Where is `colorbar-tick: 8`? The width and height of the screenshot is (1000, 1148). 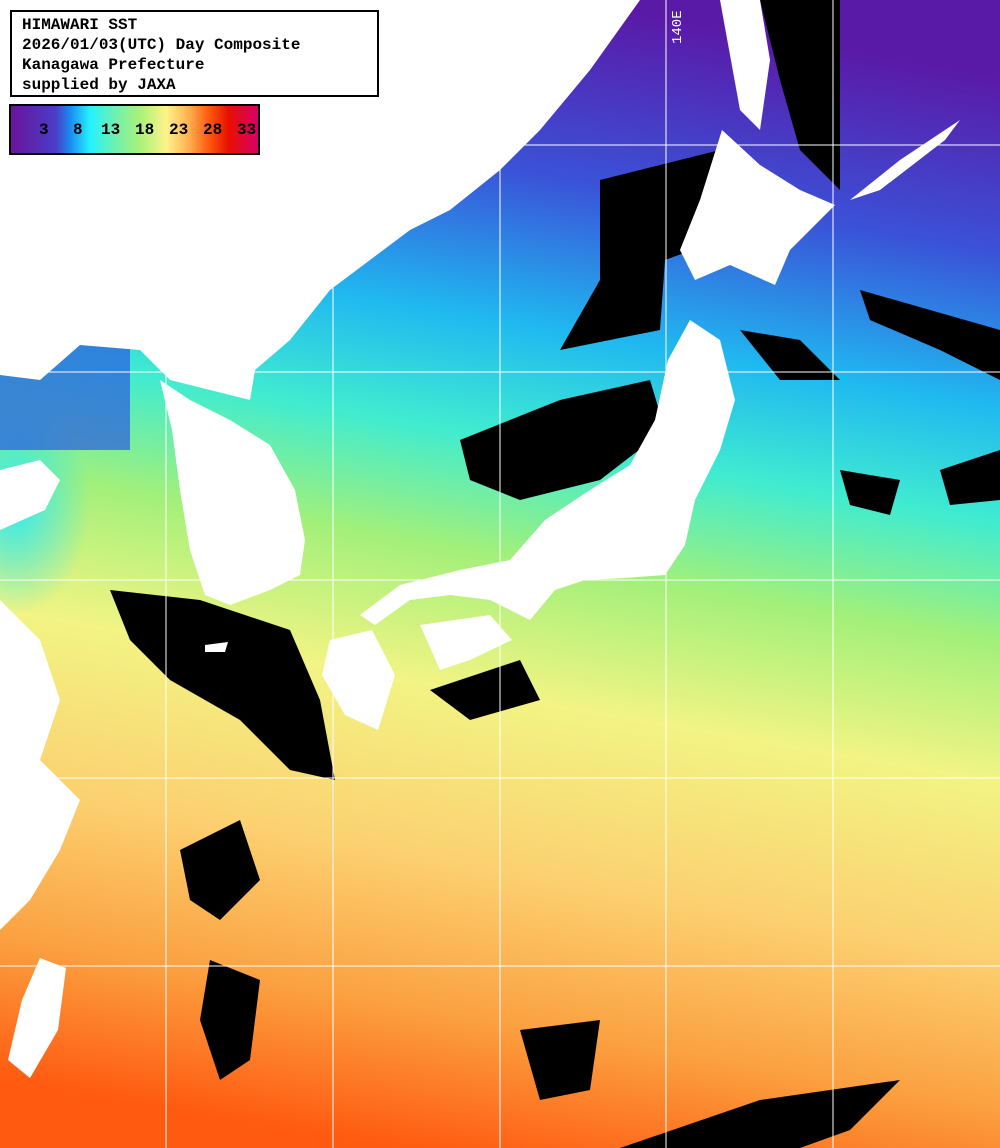 colorbar-tick: 8 is located at coordinates (78, 130).